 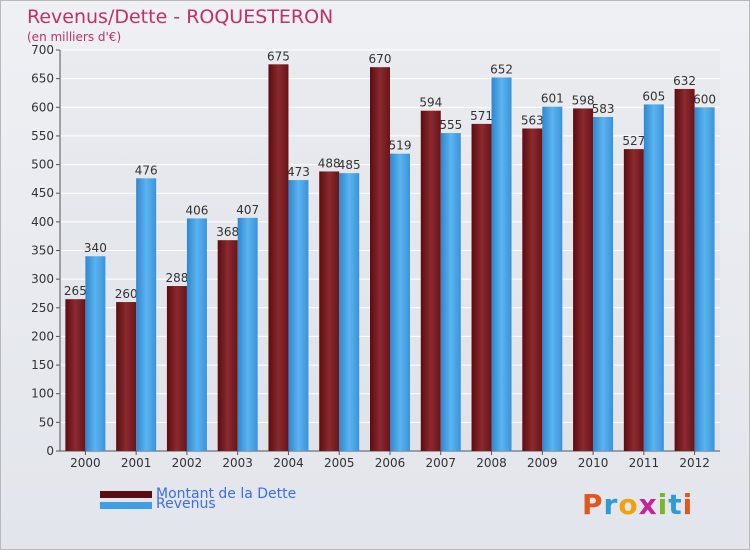 I want to click on y-tick-label: 150, so click(x=42, y=365).